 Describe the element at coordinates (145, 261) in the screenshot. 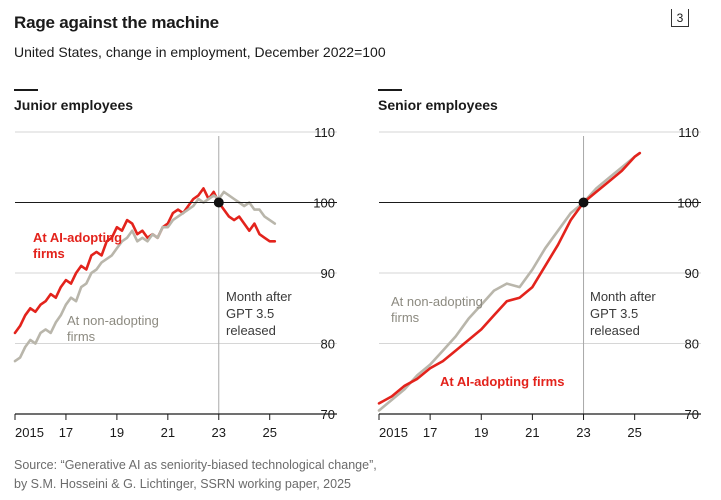

I see `junior-ai-series-line` at that location.